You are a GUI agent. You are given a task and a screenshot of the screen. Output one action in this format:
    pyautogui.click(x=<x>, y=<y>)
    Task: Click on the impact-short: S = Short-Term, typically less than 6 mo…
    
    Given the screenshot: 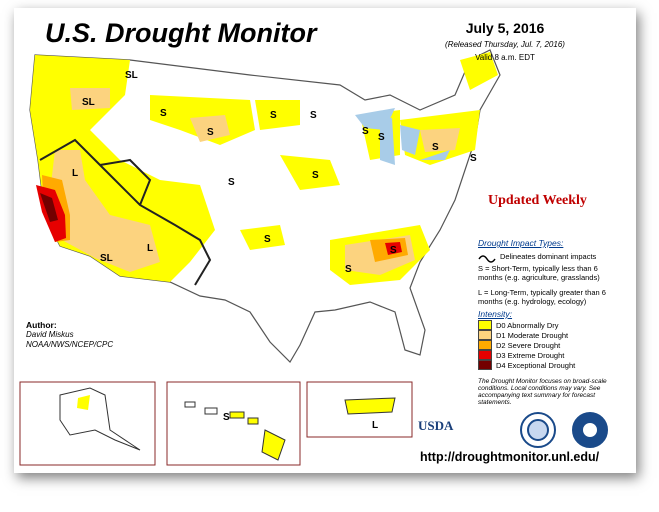 What is the action you would take?
    pyautogui.click(x=539, y=273)
    